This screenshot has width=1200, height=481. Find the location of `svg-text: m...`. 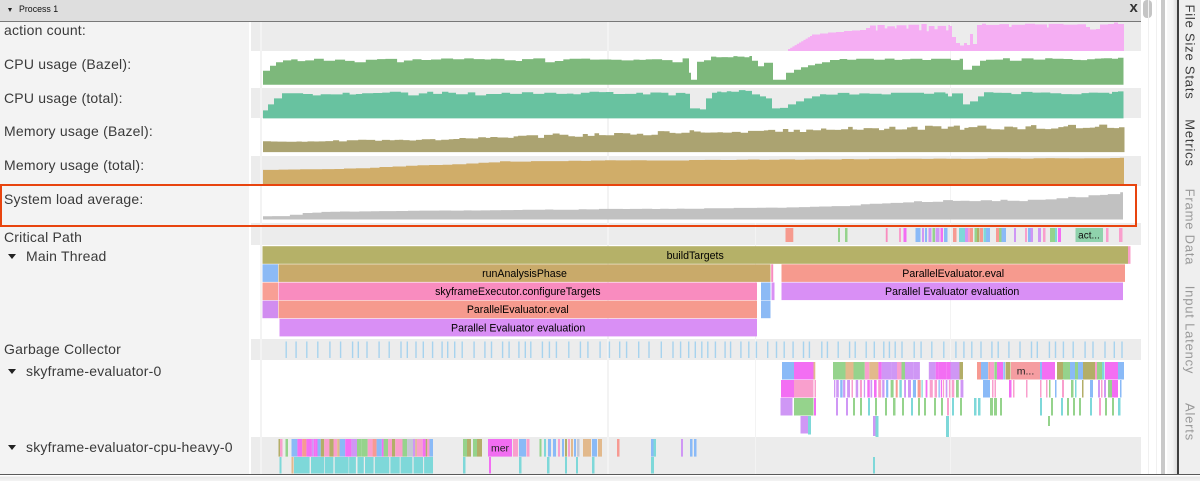

svg-text: m... is located at coordinates (1026, 372).